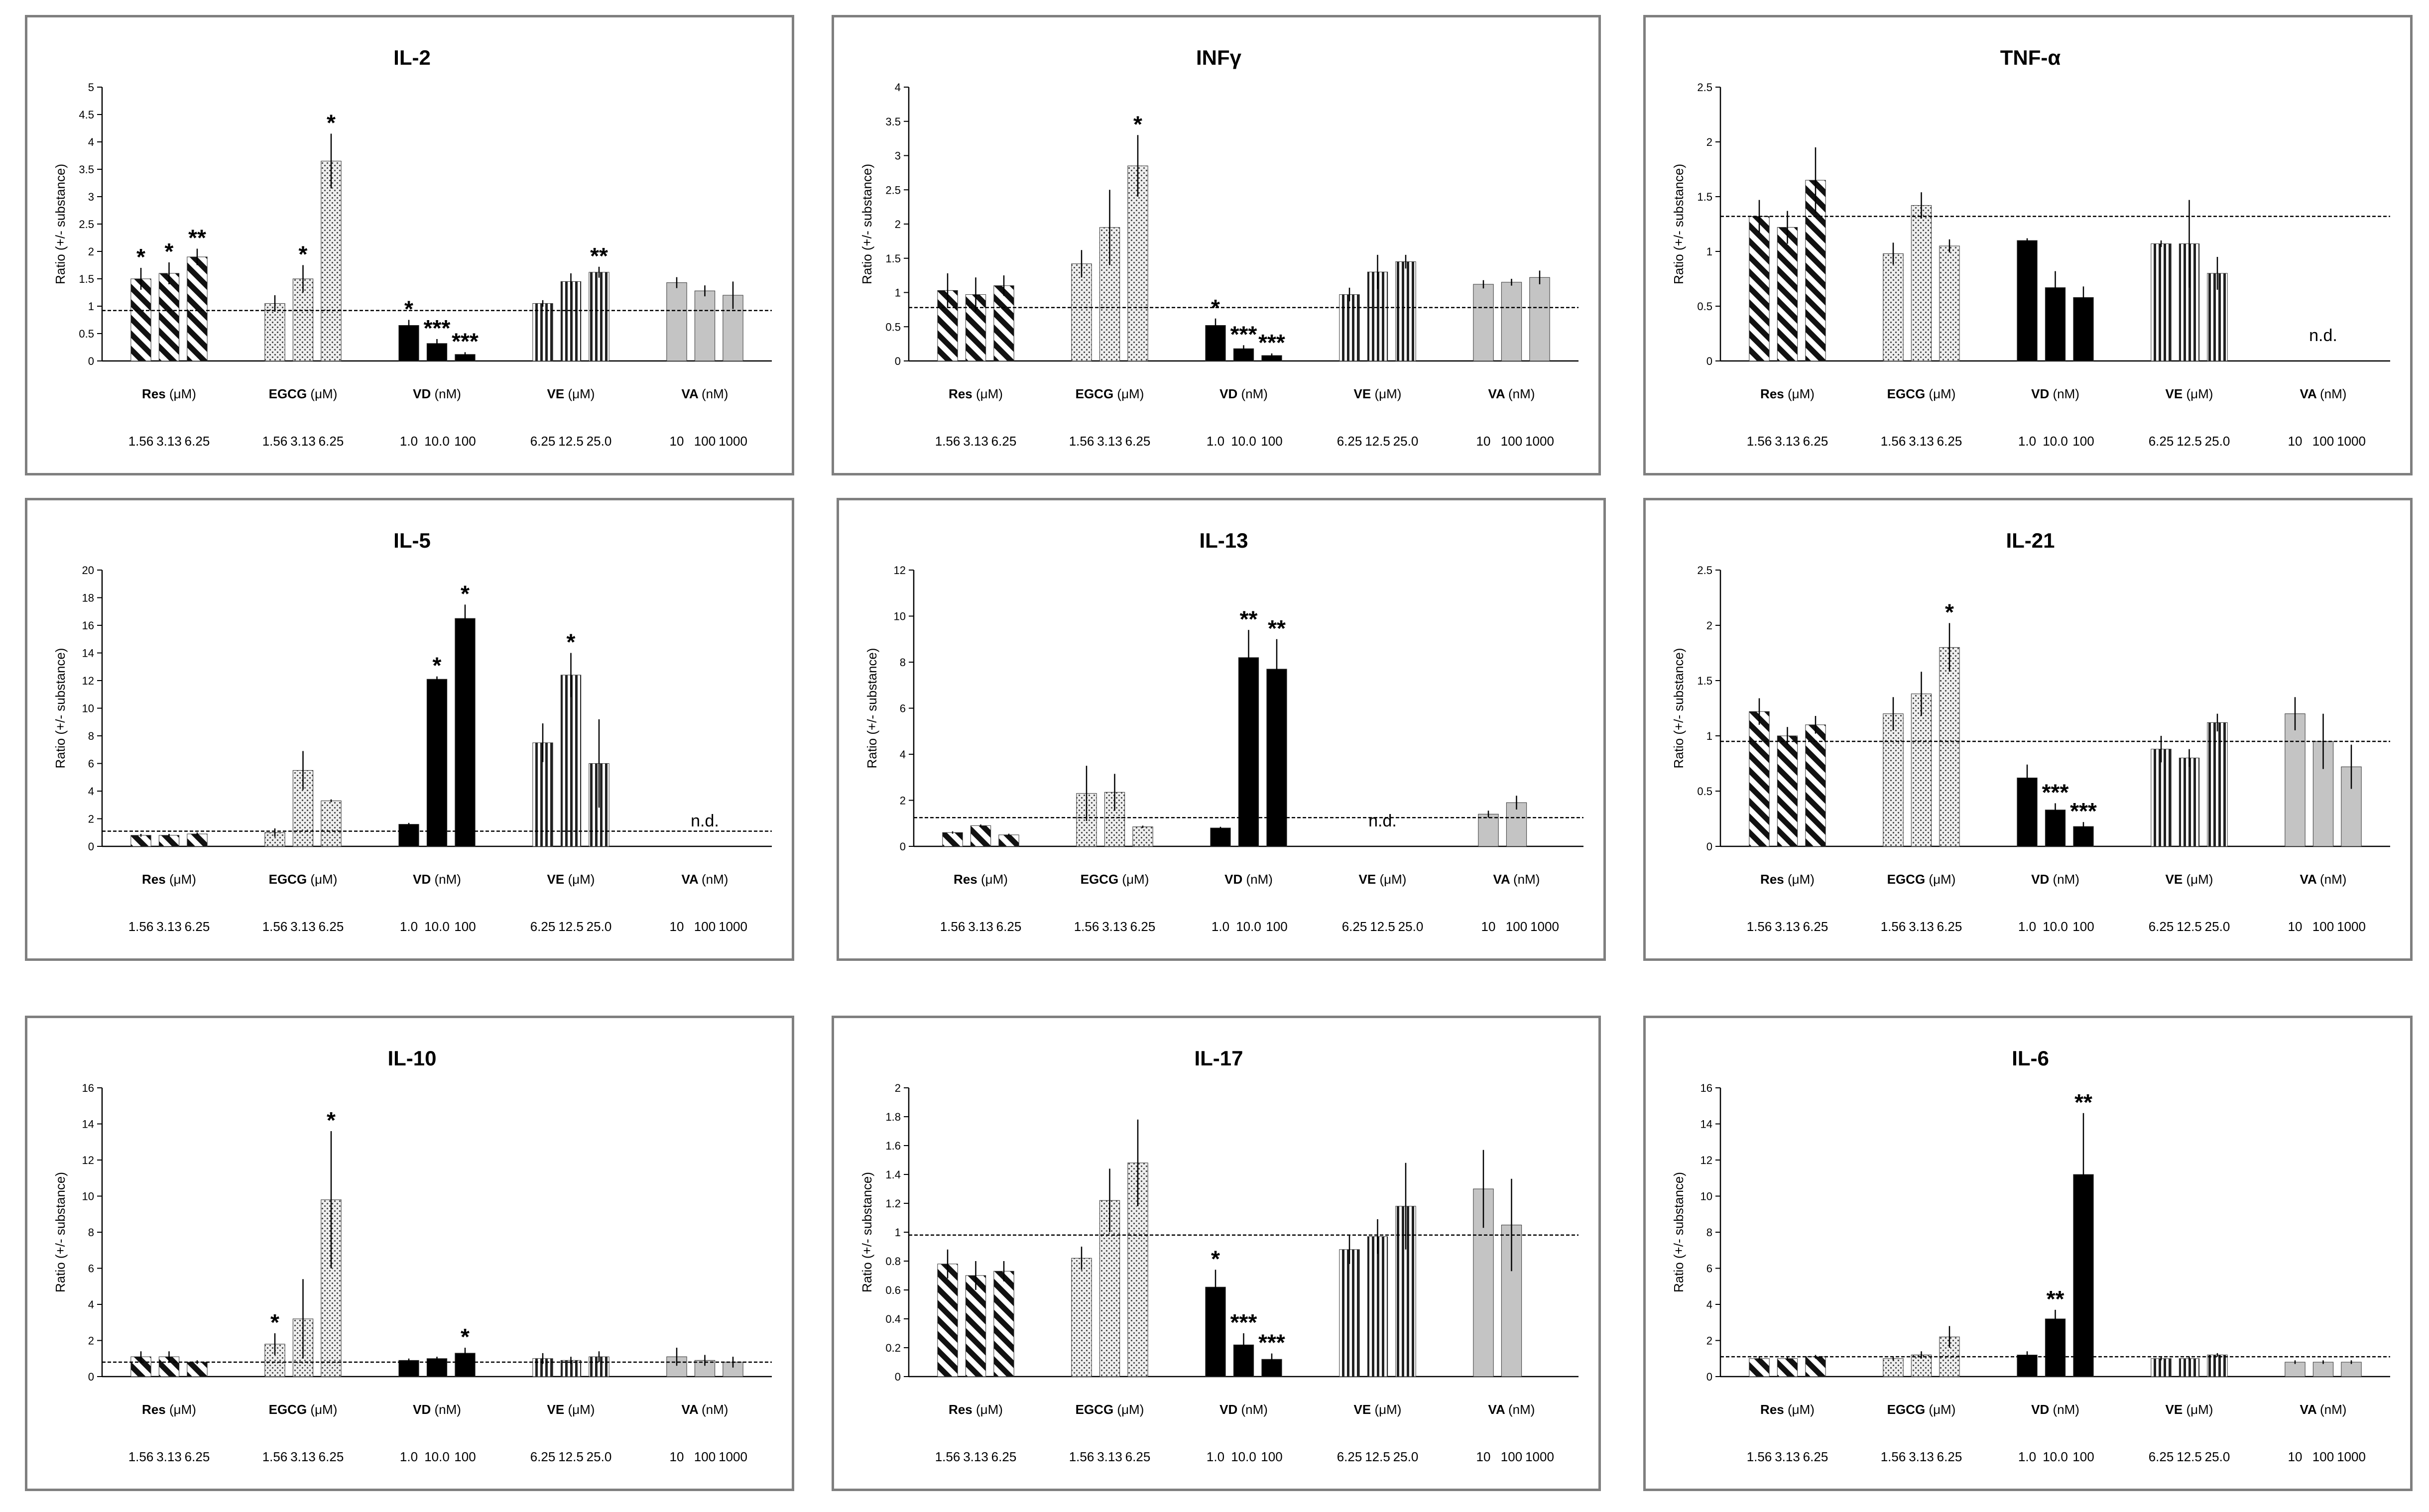 The width and height of the screenshot is (2429, 1512). Describe the element at coordinates (893, 190) in the screenshot. I see `y-tick-label: 2.5` at that location.